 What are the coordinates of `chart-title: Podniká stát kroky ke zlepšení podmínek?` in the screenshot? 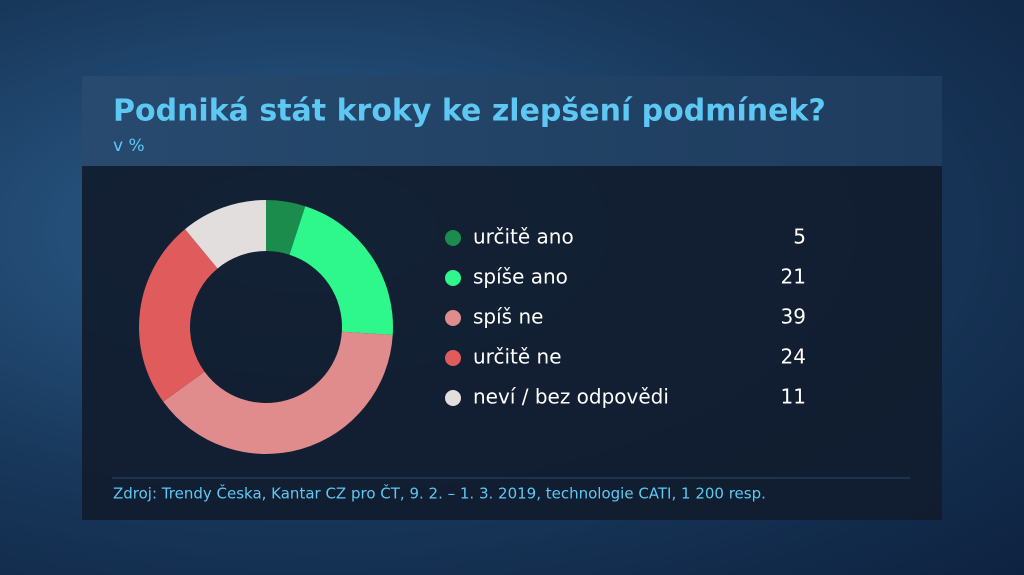 It's located at (469, 111).